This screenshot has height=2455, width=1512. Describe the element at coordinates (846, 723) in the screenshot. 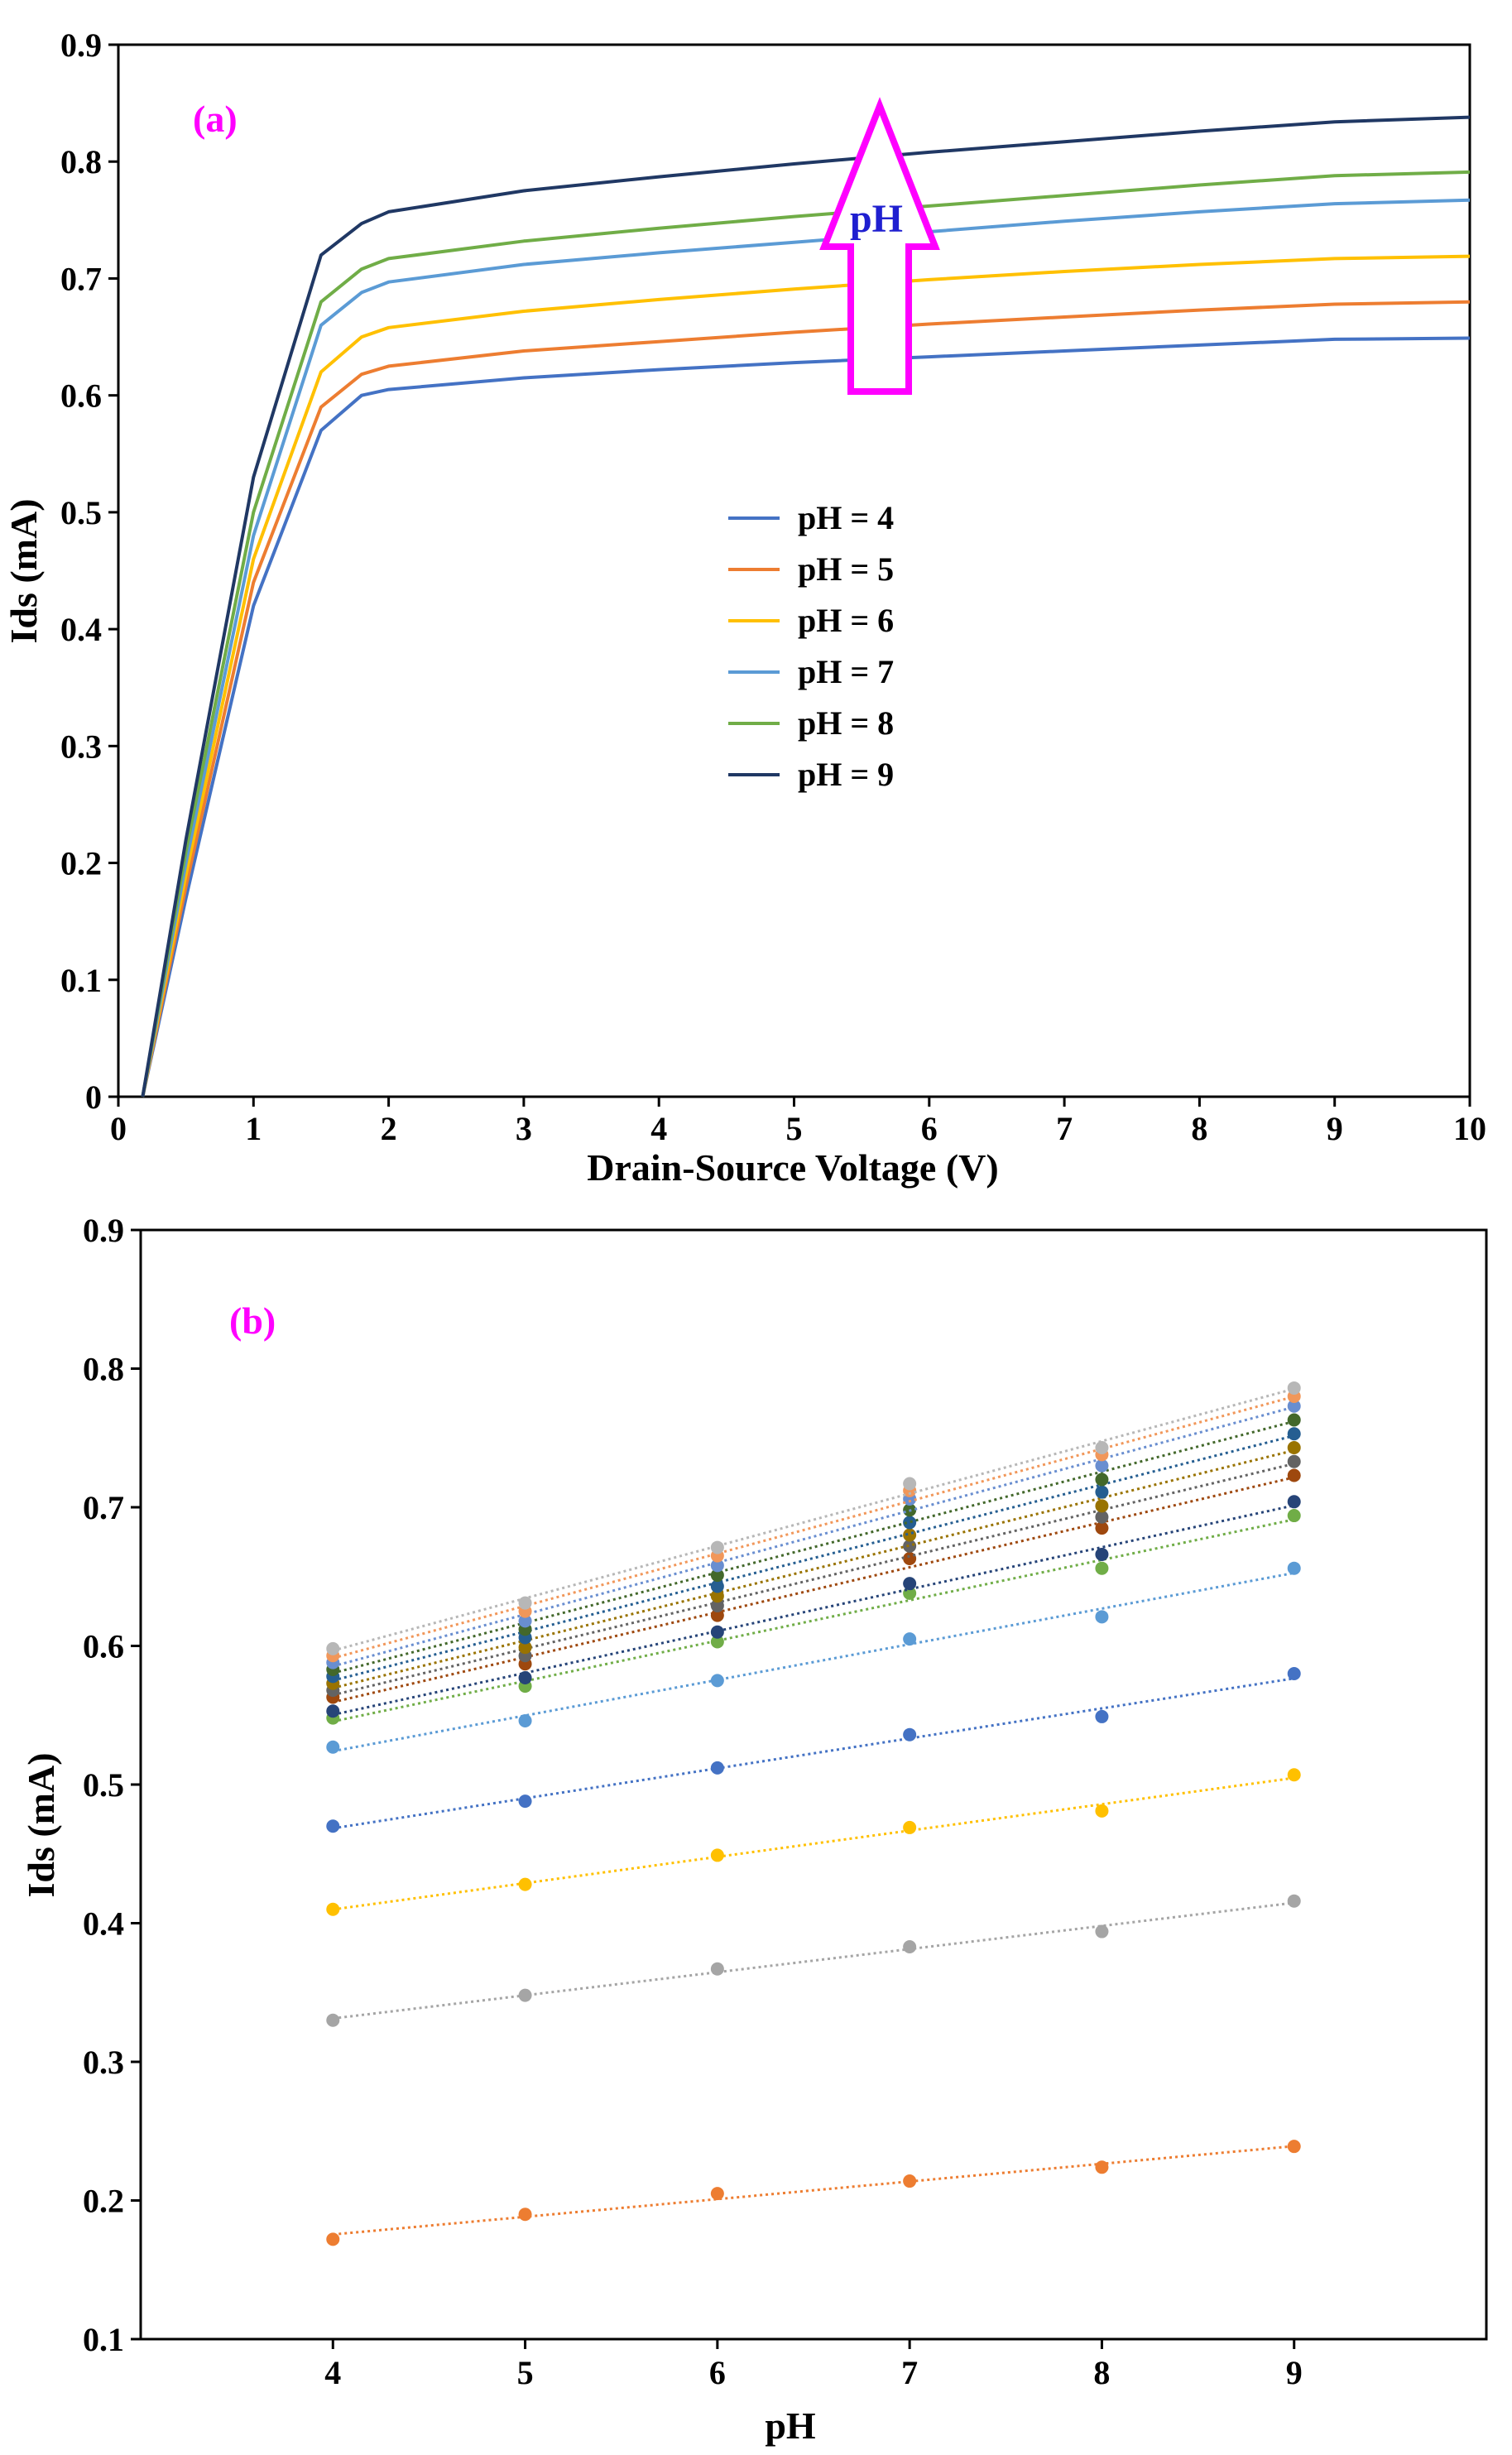

I see `legend-label-ph8: pH = 8` at that location.